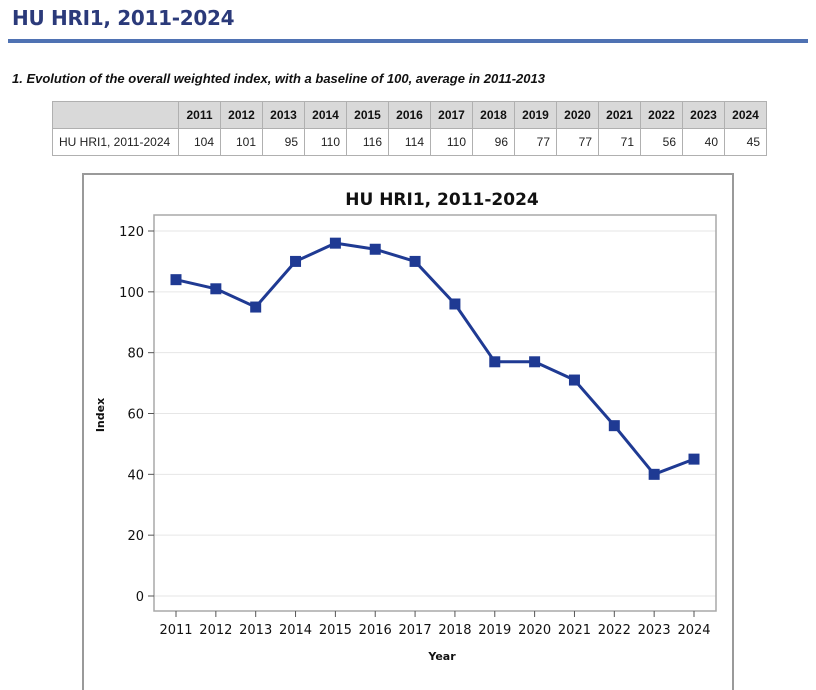 This screenshot has width=816, height=690. I want to click on page-title: HU HRI1, 2011-2024, so click(123, 18).